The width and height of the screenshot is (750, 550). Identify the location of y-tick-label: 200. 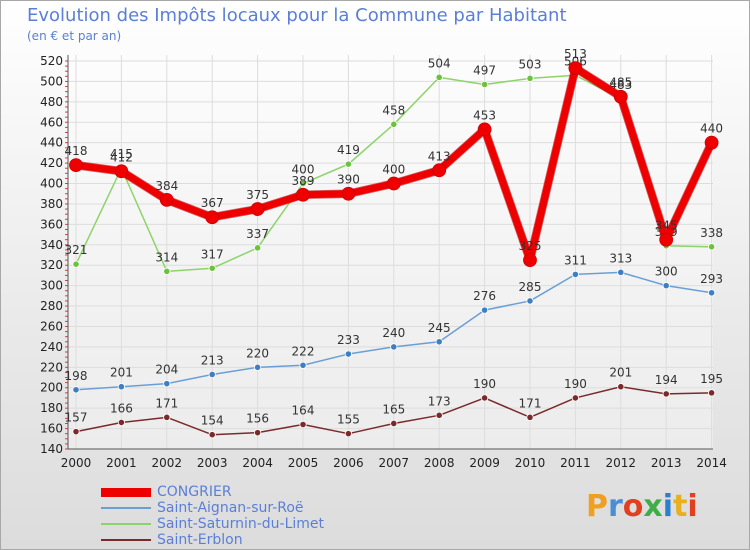
(51, 388).